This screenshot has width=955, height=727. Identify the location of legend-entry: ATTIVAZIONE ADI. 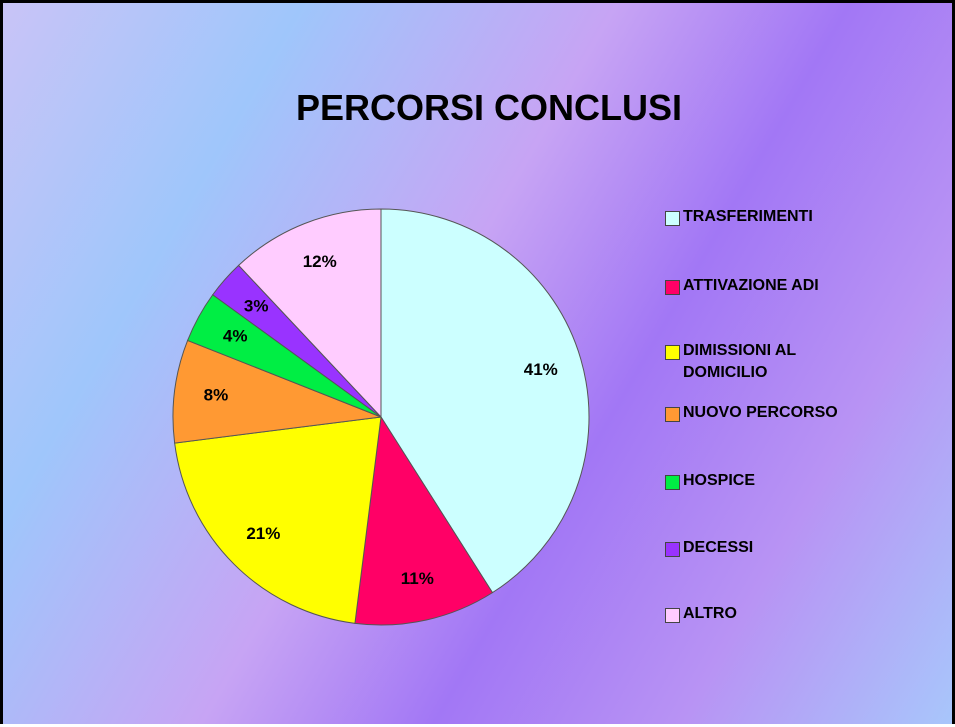
(764, 287).